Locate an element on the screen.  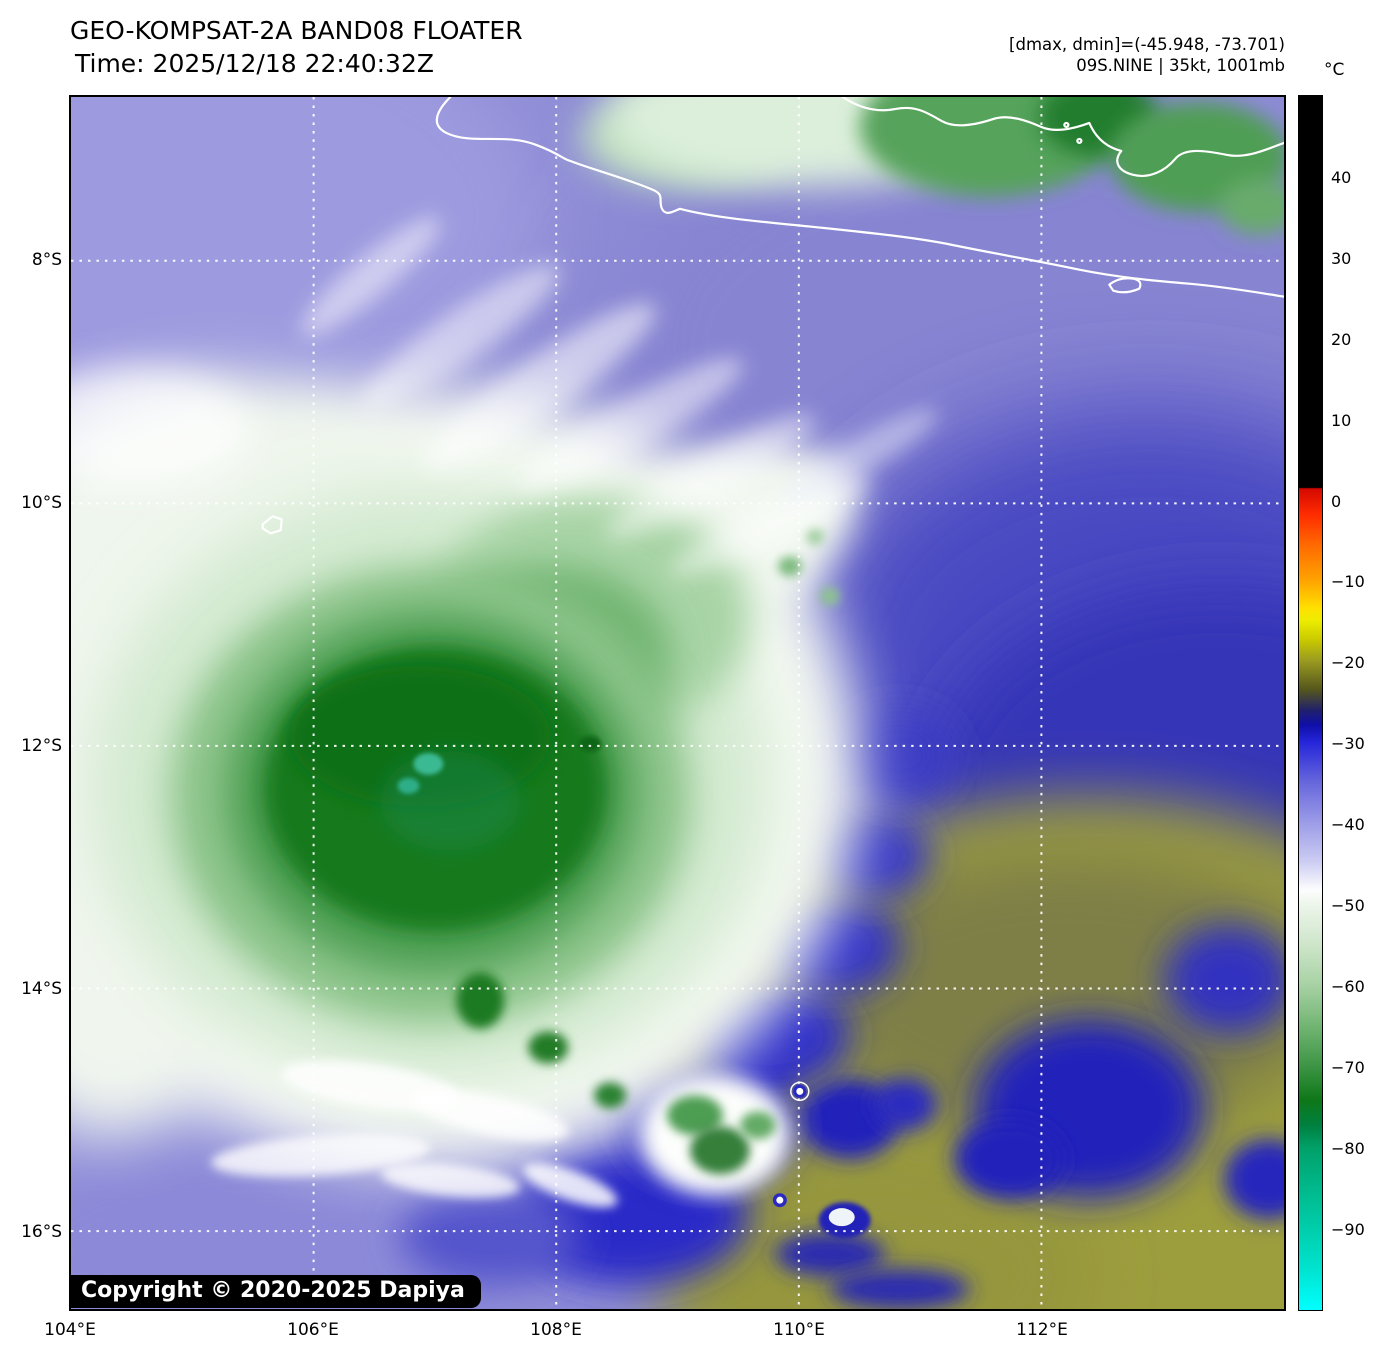
offshore-island-outline is located at coordinates (1125, 285).